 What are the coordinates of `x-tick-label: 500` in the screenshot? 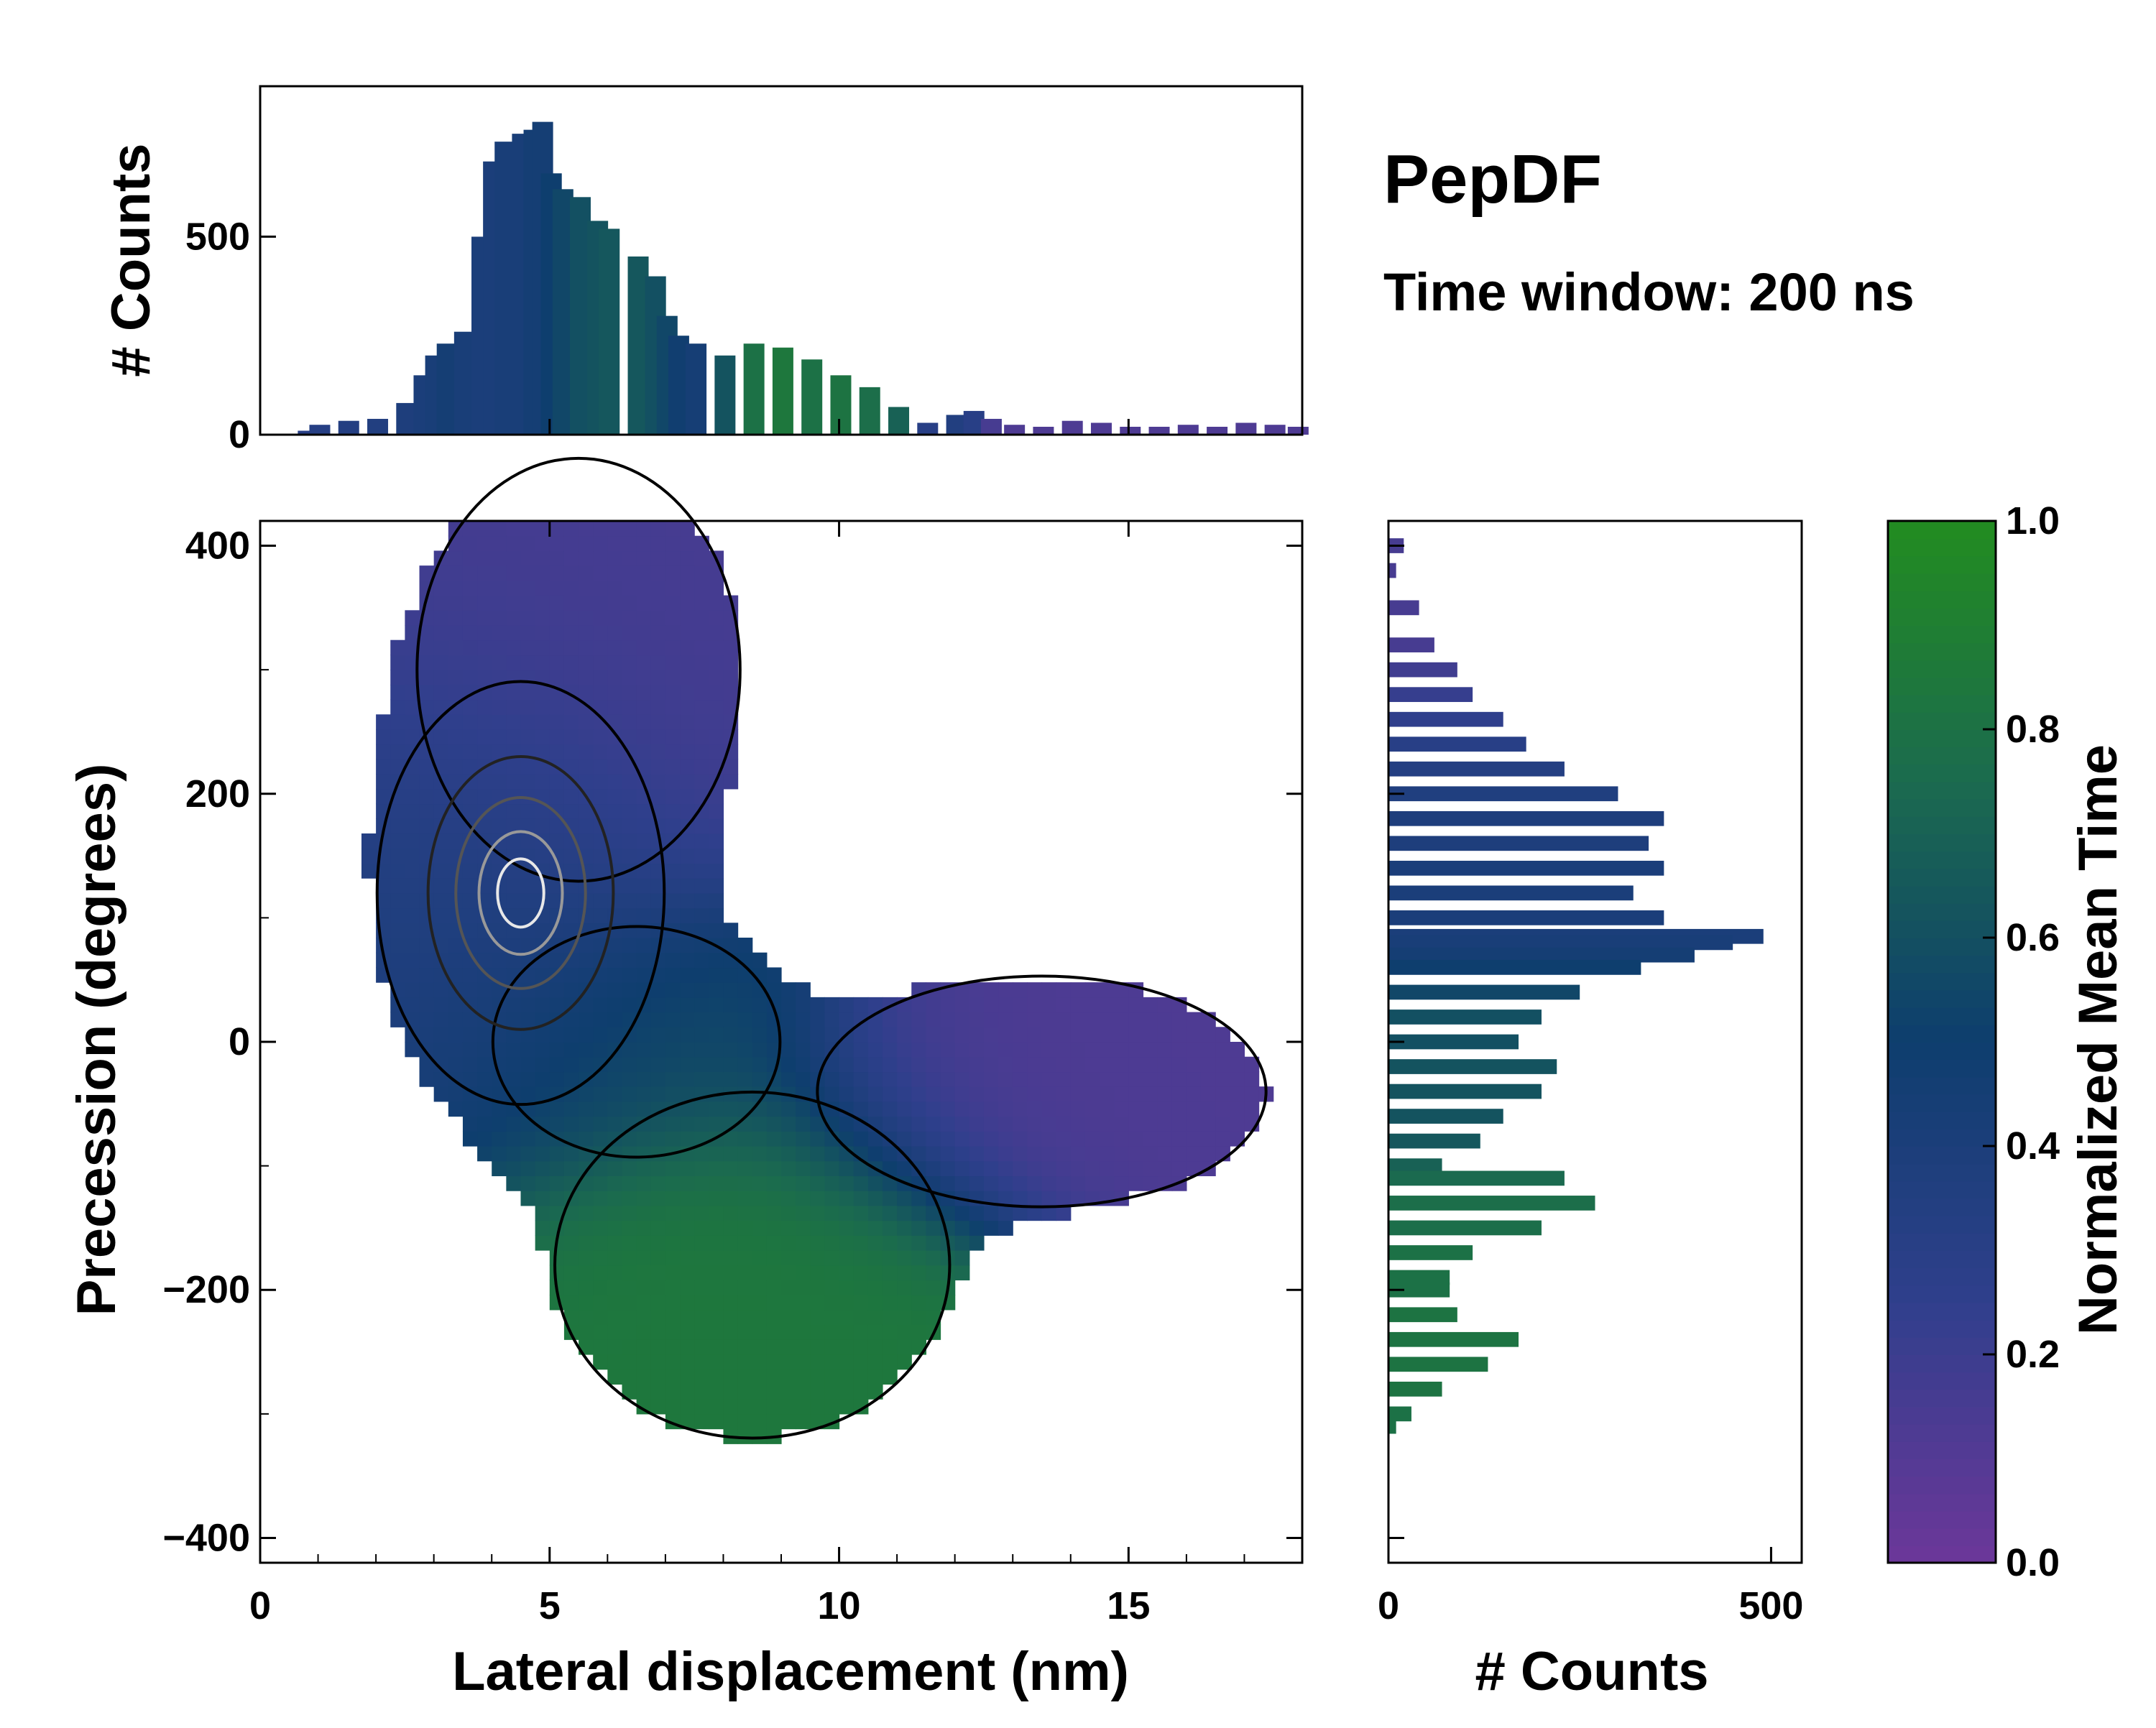 It's located at (1771, 1605).